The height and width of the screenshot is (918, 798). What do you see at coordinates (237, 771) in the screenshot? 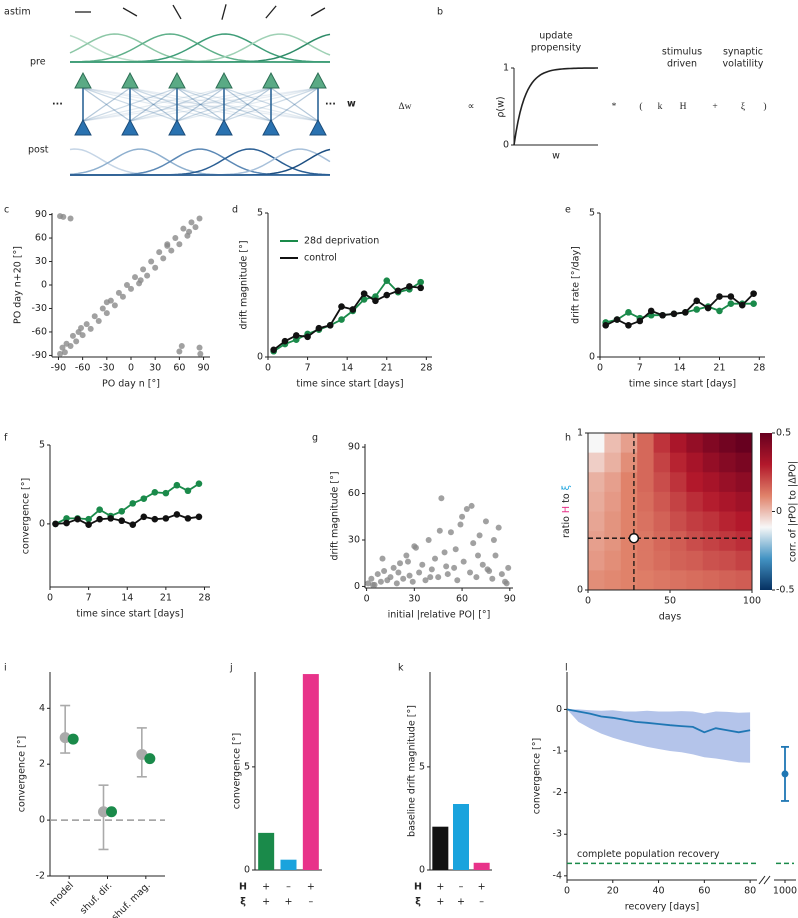
I see `y-axis-label: convergence [°]` at bounding box center [237, 771].